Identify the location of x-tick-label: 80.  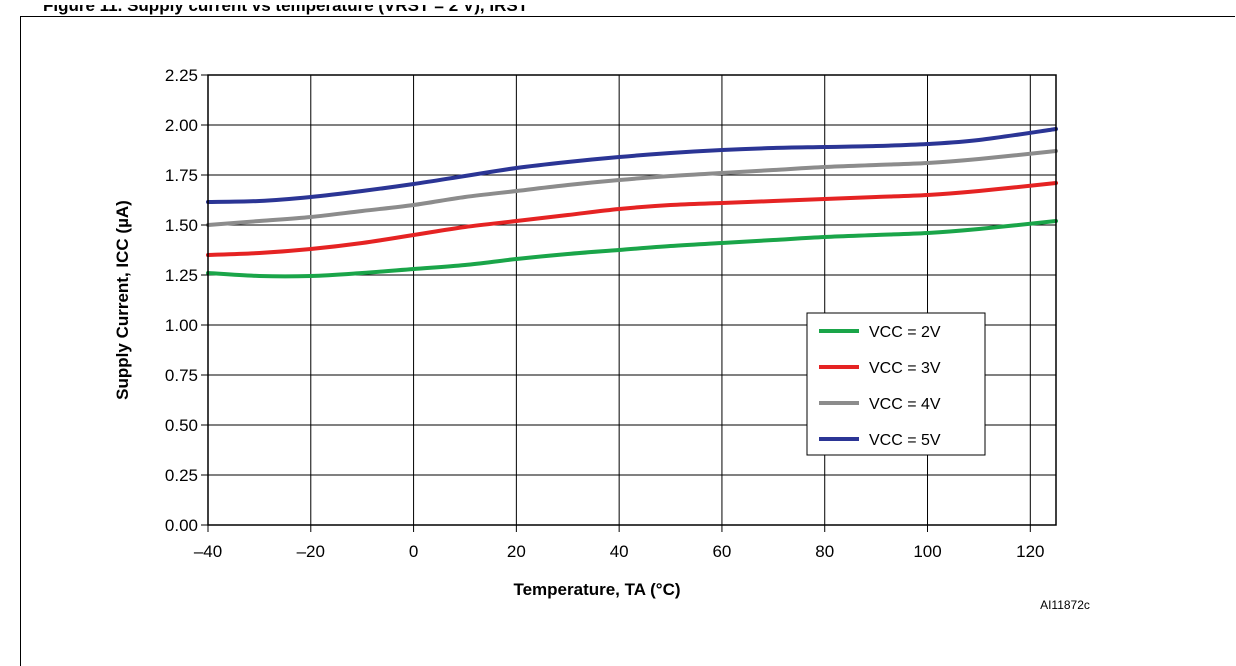
(824, 551).